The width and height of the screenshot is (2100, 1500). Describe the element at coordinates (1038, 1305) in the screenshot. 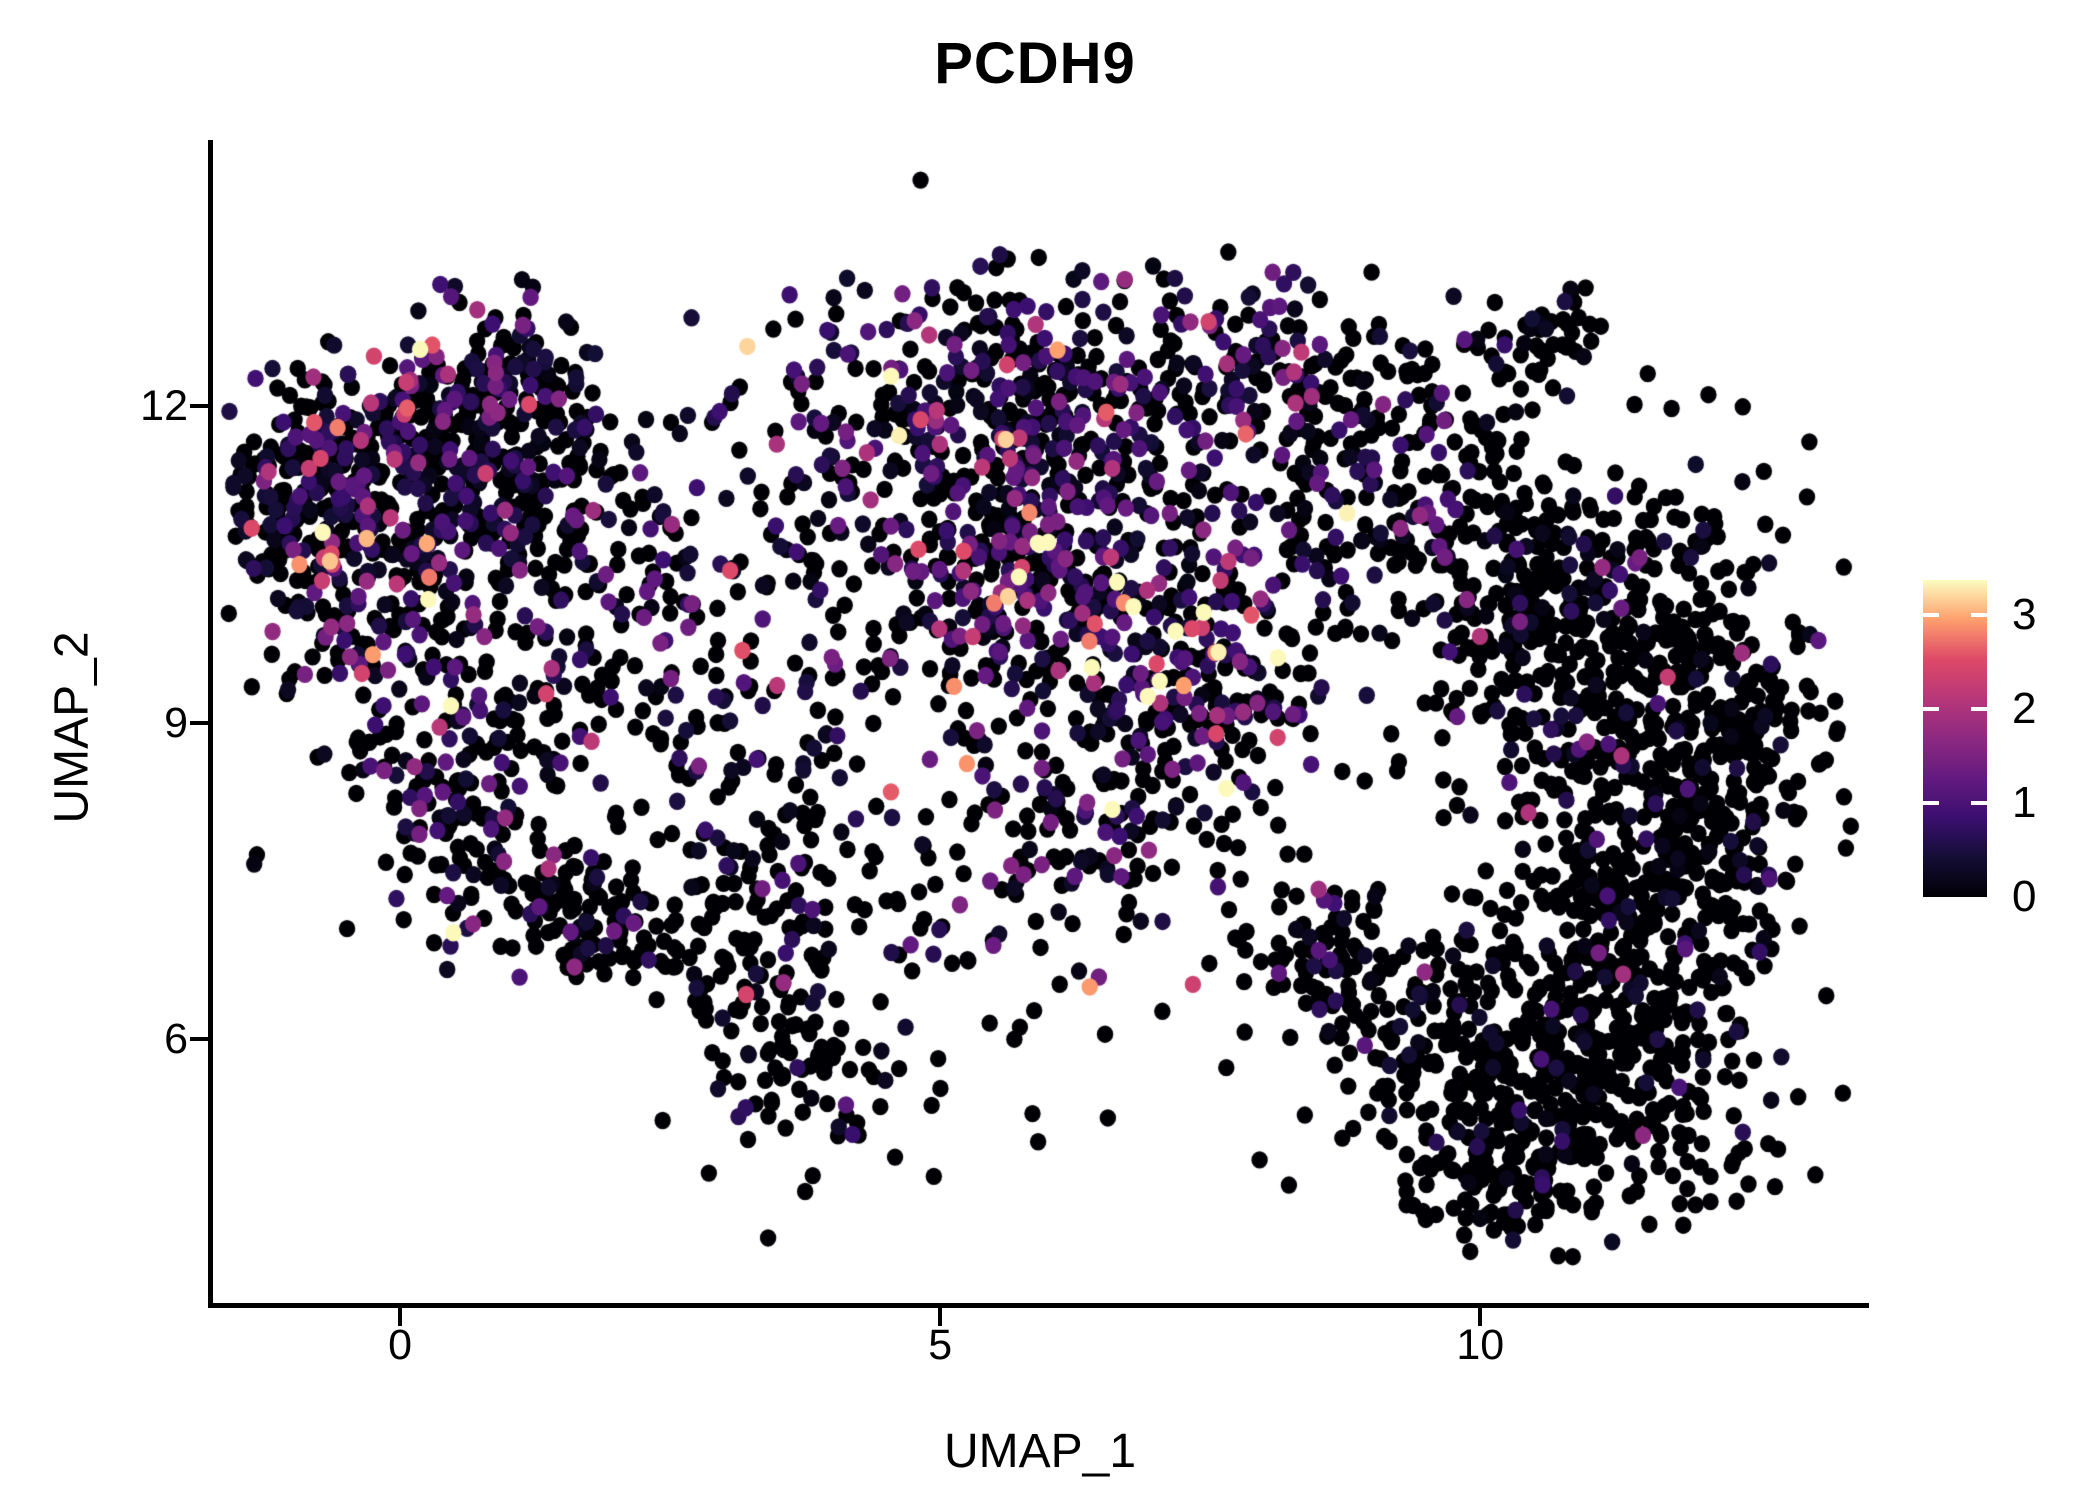

I see `x-axis-spine` at that location.